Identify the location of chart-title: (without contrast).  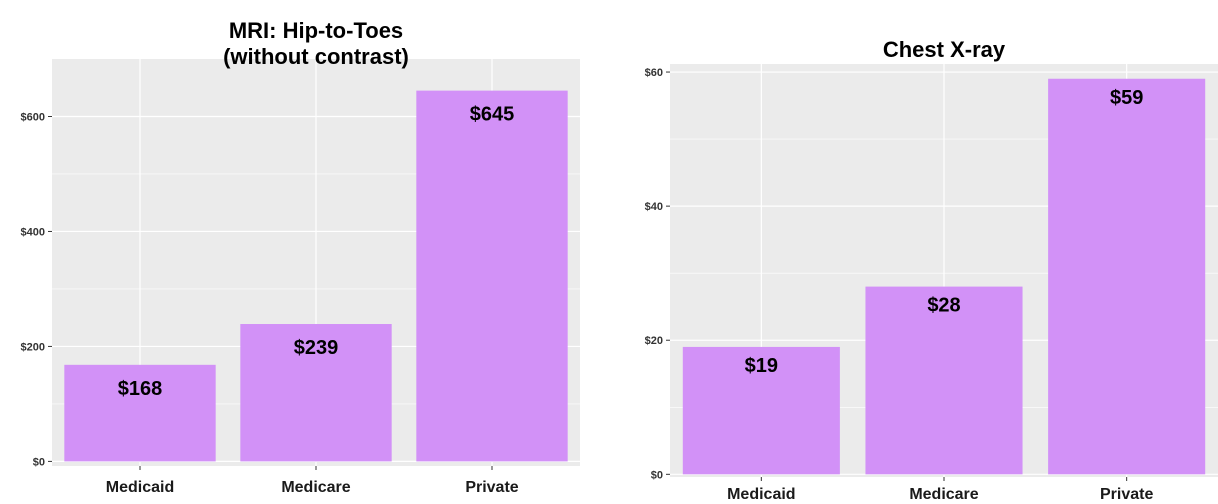
(316, 56).